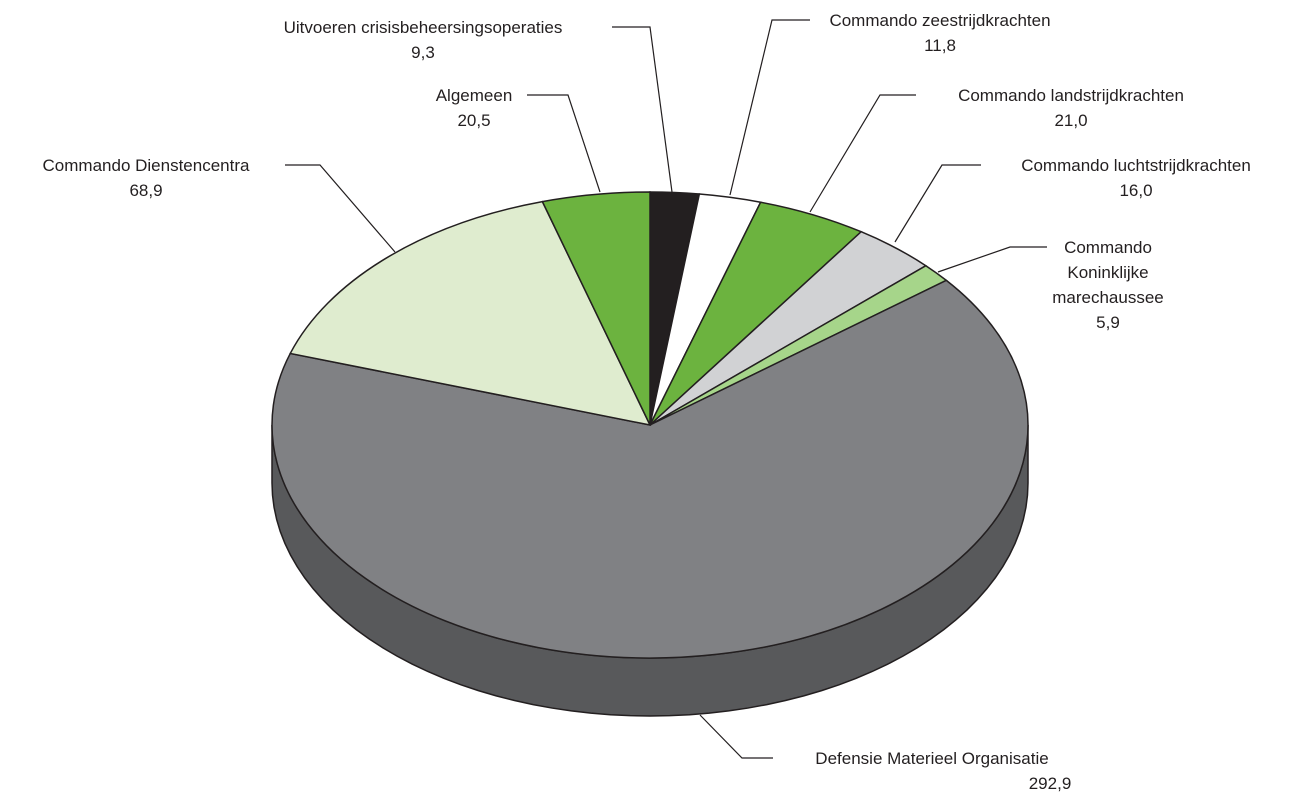 This screenshot has height=798, width=1297. Describe the element at coordinates (474, 95) in the screenshot. I see `slice-label: Algemeen` at that location.